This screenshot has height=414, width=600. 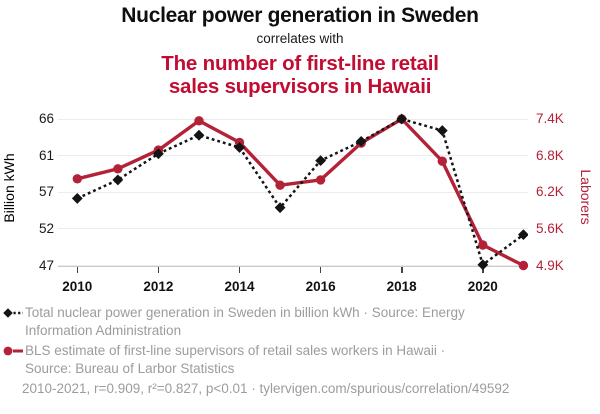 I want to click on right-axis-tick: 6.8K, so click(x=550, y=155).